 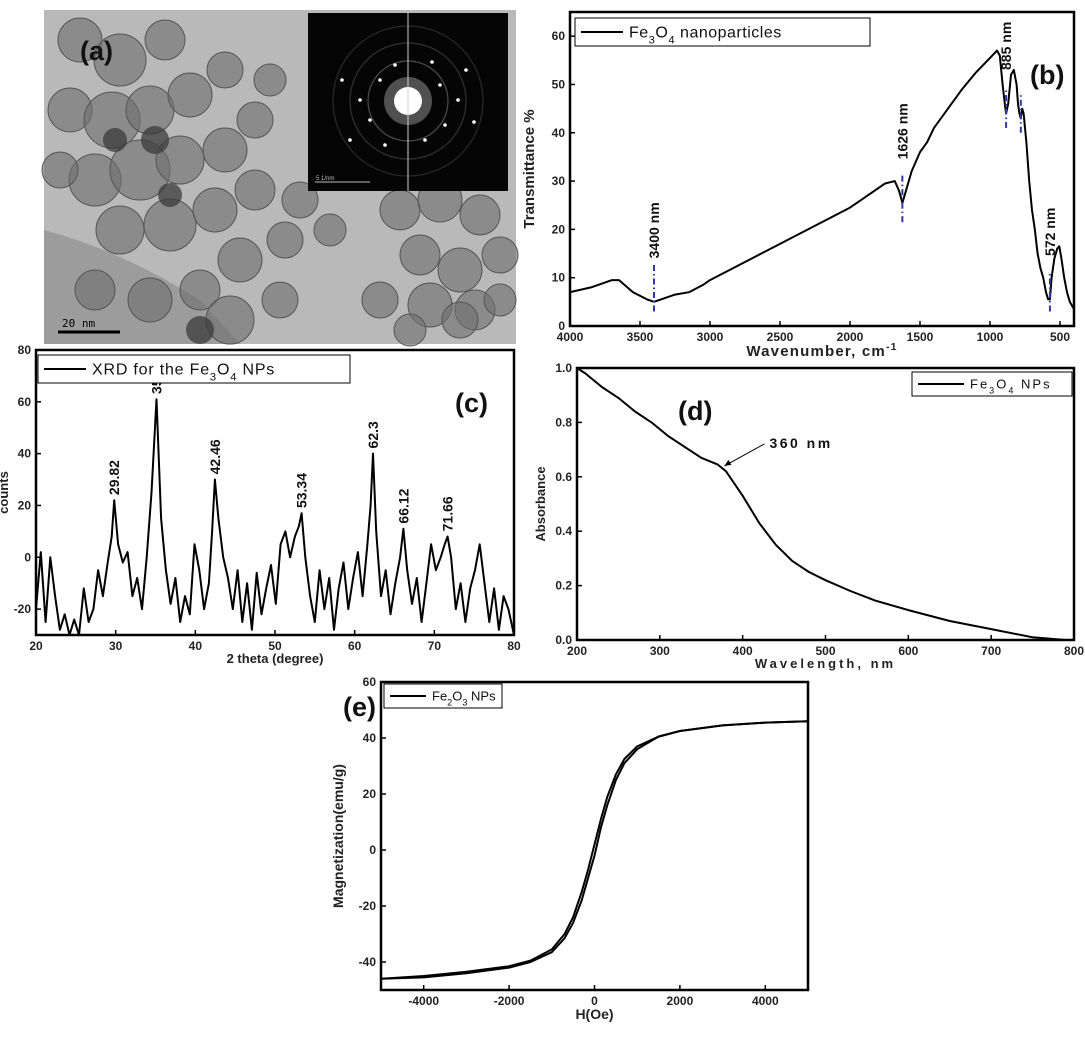 I want to click on y-axis-label: Magnetization(emu/g), so click(x=338, y=836).